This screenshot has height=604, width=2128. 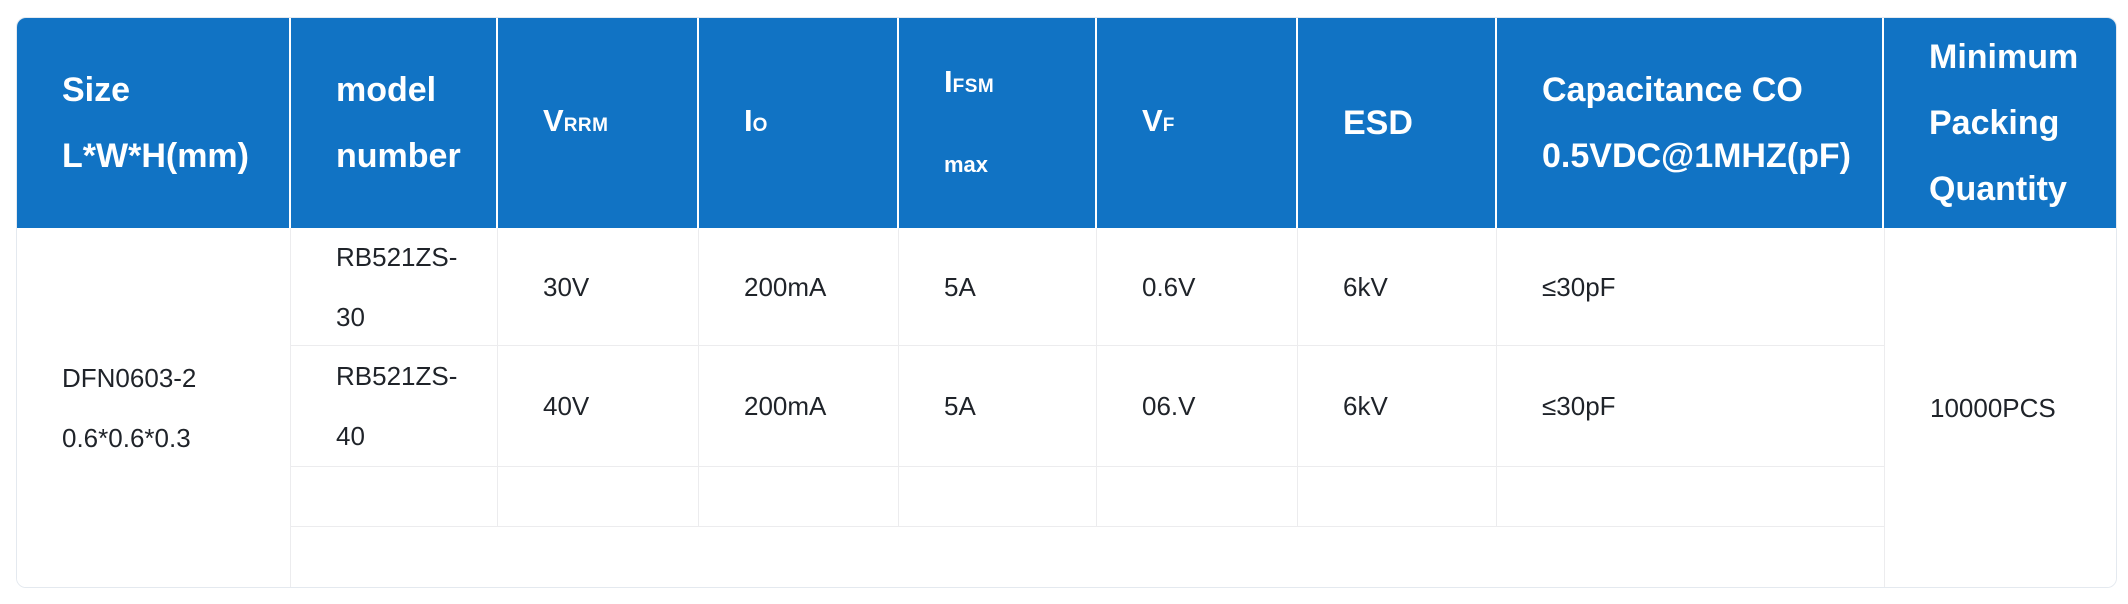 I want to click on header-packing-line2: Packing, so click(x=1994, y=123).